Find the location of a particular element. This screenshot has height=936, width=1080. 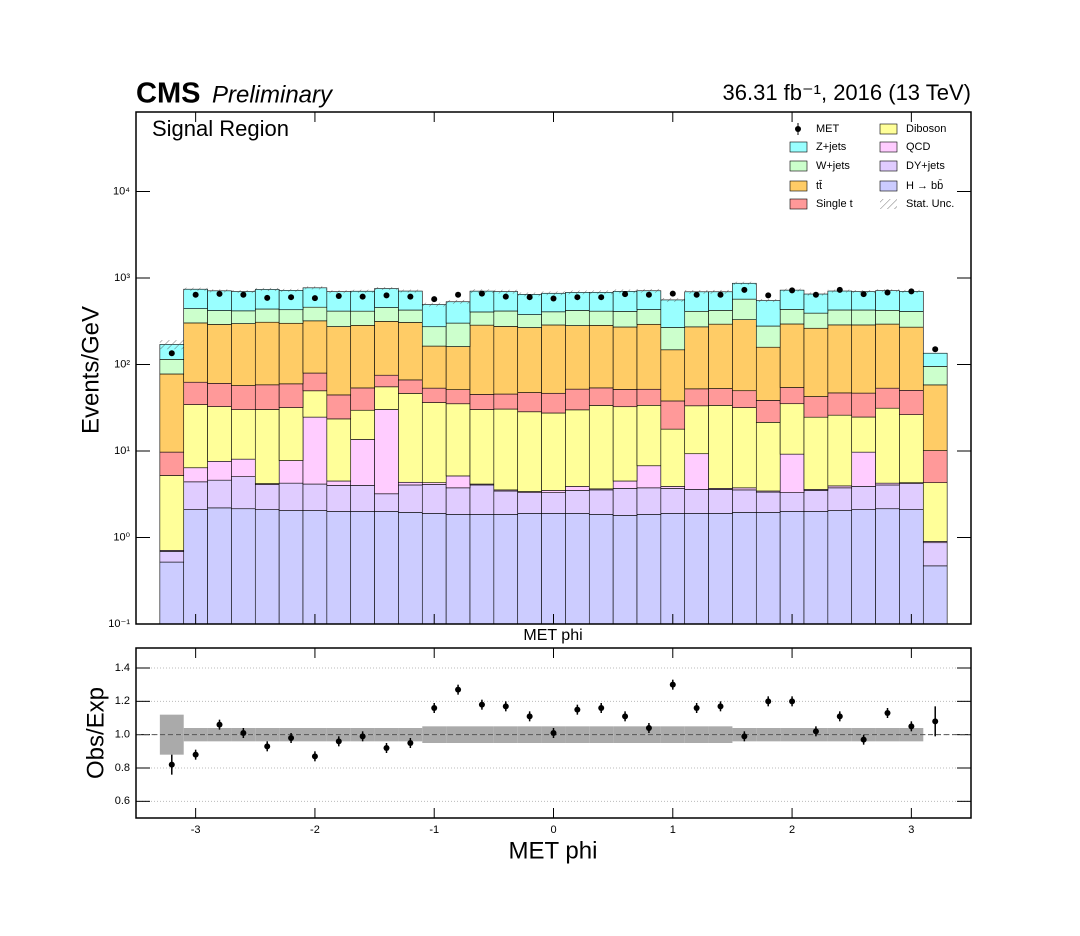

x-axis-label: MET phi is located at coordinates (552, 635).